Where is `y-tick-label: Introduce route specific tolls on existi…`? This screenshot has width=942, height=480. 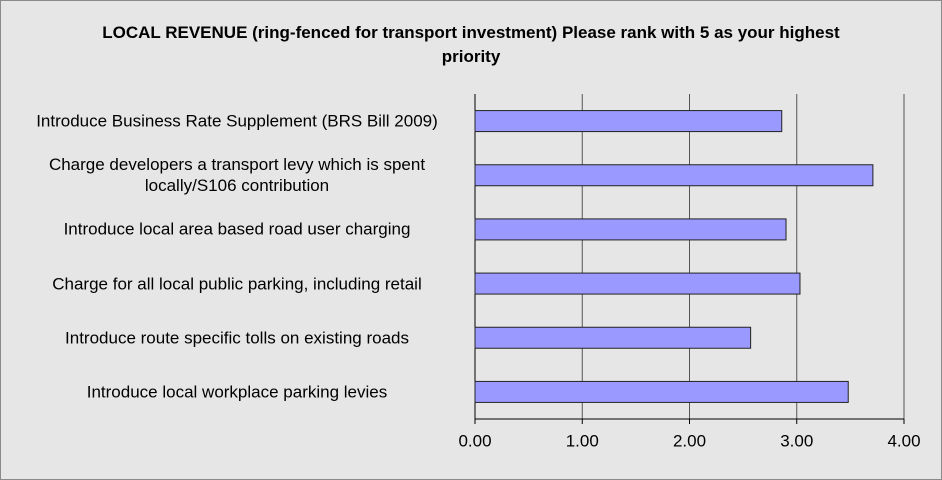
y-tick-label: Introduce route specific tolls on existi… is located at coordinates (237, 338).